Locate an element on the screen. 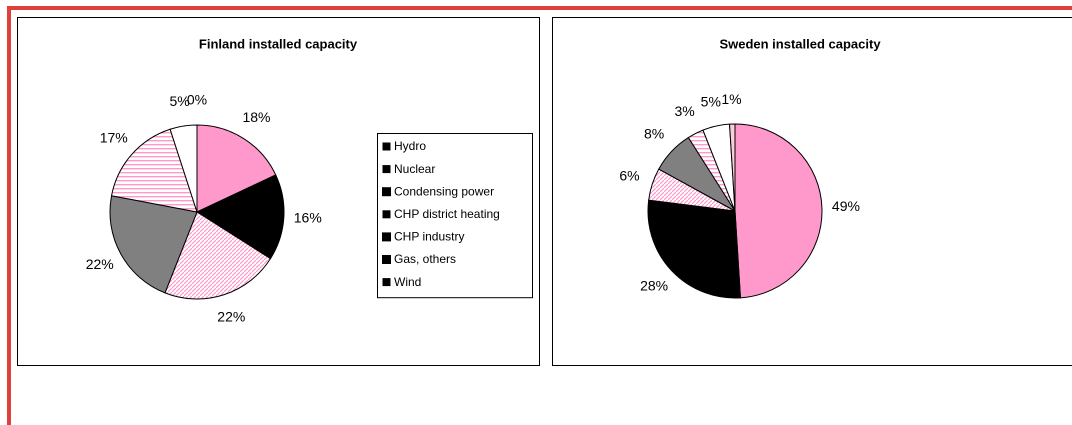 The image size is (1072, 425). data-label: 6% is located at coordinates (629, 175).